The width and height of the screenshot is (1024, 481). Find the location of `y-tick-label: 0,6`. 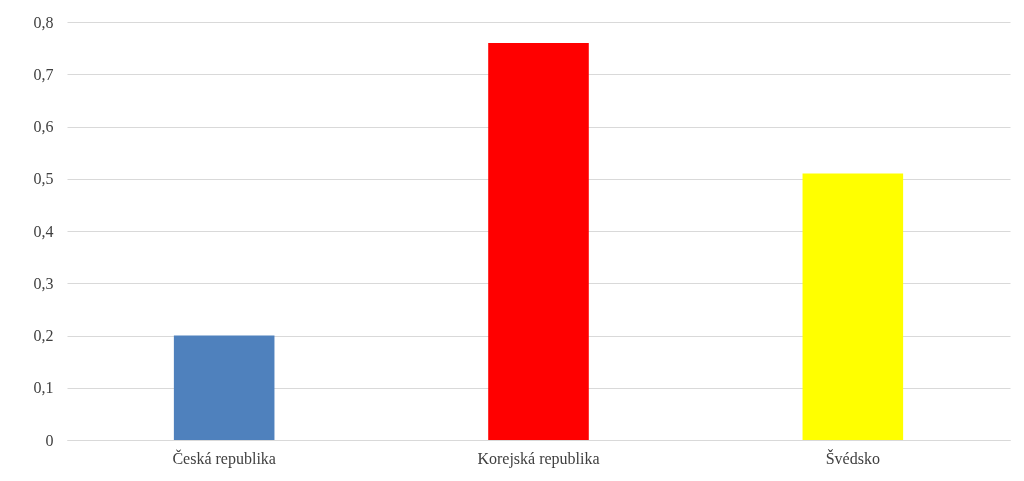

y-tick-label: 0,6 is located at coordinates (43, 126).